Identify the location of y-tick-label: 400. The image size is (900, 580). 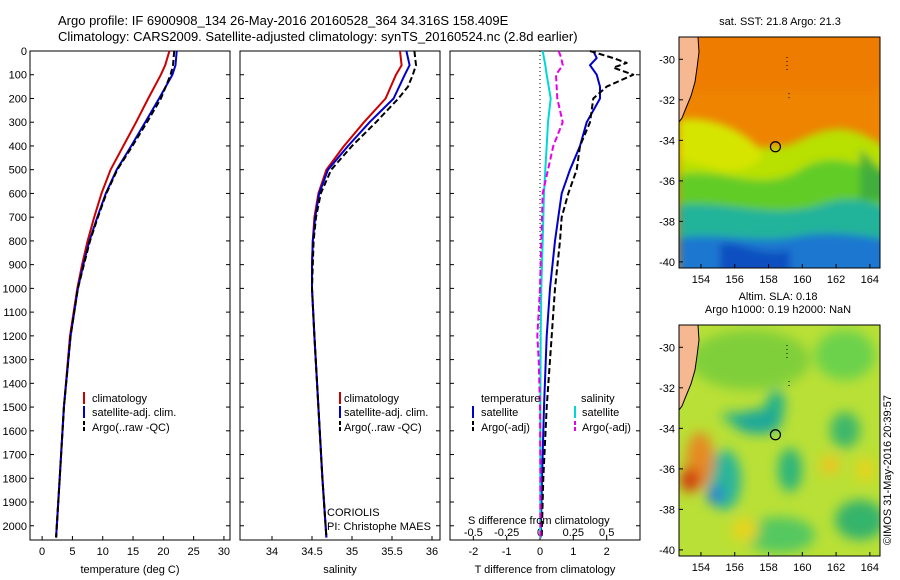
(18, 147).